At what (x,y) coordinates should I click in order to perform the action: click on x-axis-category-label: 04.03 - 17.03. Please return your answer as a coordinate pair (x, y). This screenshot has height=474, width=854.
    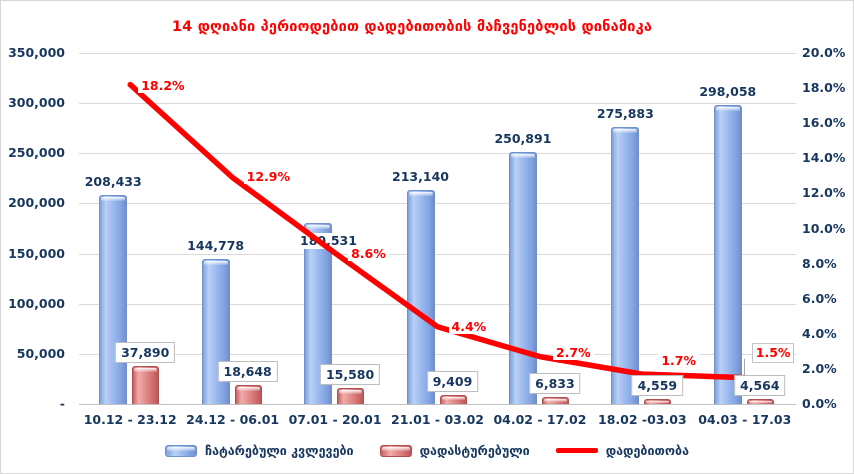
    Looking at the image, I should click on (745, 419).